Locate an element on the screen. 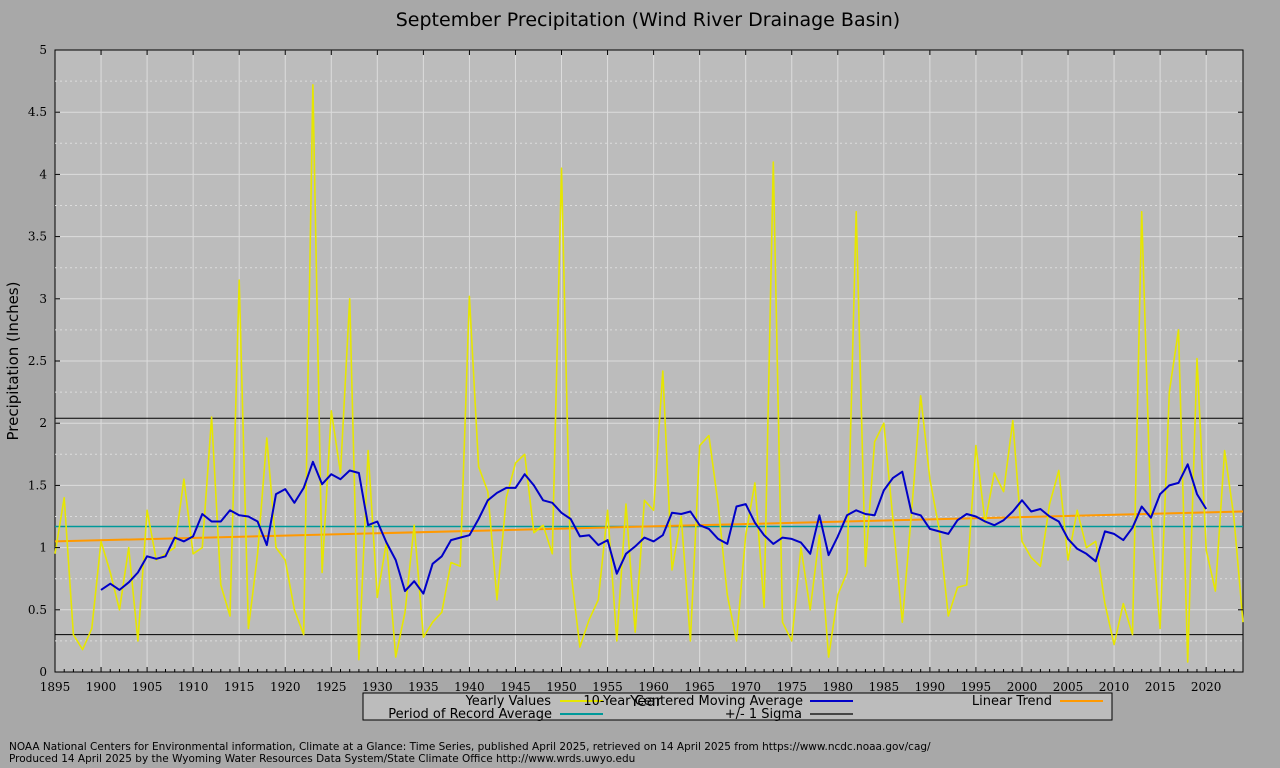  x-axis-label: Year is located at coordinates (646, 701).